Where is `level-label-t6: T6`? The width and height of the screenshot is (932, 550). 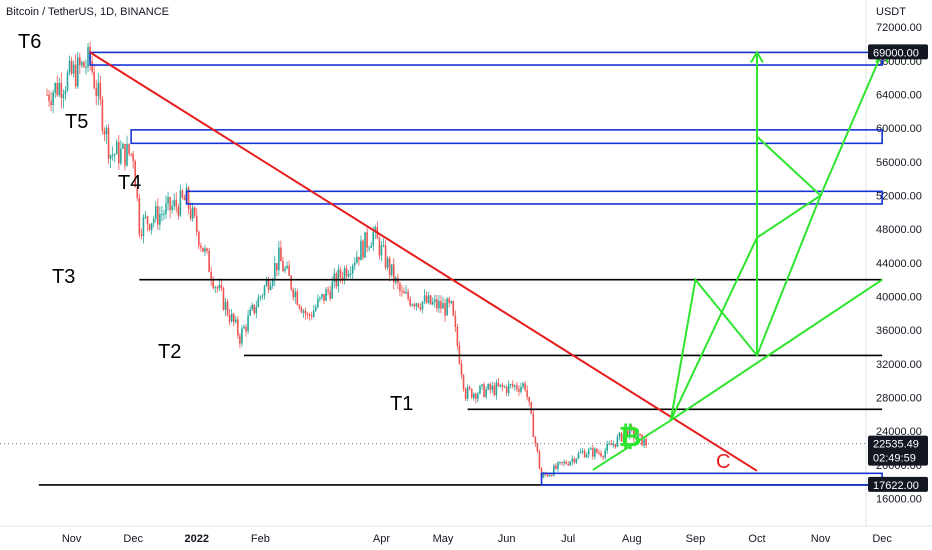 level-label-t6: T6 is located at coordinates (29, 42).